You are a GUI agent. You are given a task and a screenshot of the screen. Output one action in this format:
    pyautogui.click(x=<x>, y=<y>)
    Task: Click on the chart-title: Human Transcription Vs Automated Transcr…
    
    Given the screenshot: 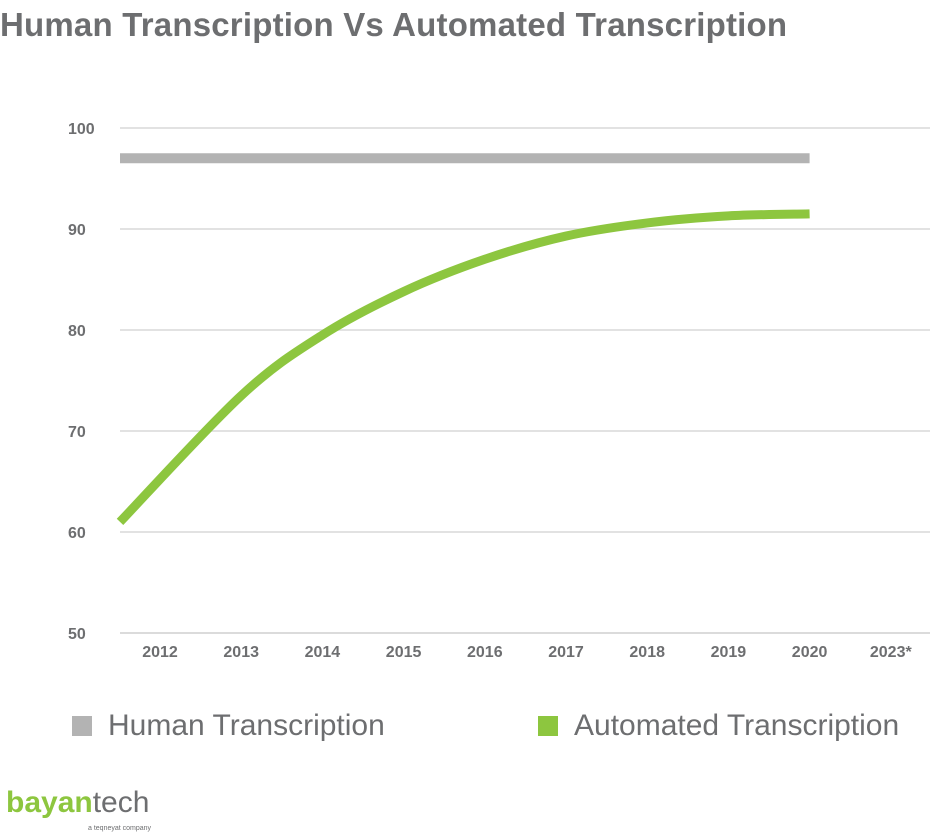 What is the action you would take?
    pyautogui.click(x=394, y=24)
    